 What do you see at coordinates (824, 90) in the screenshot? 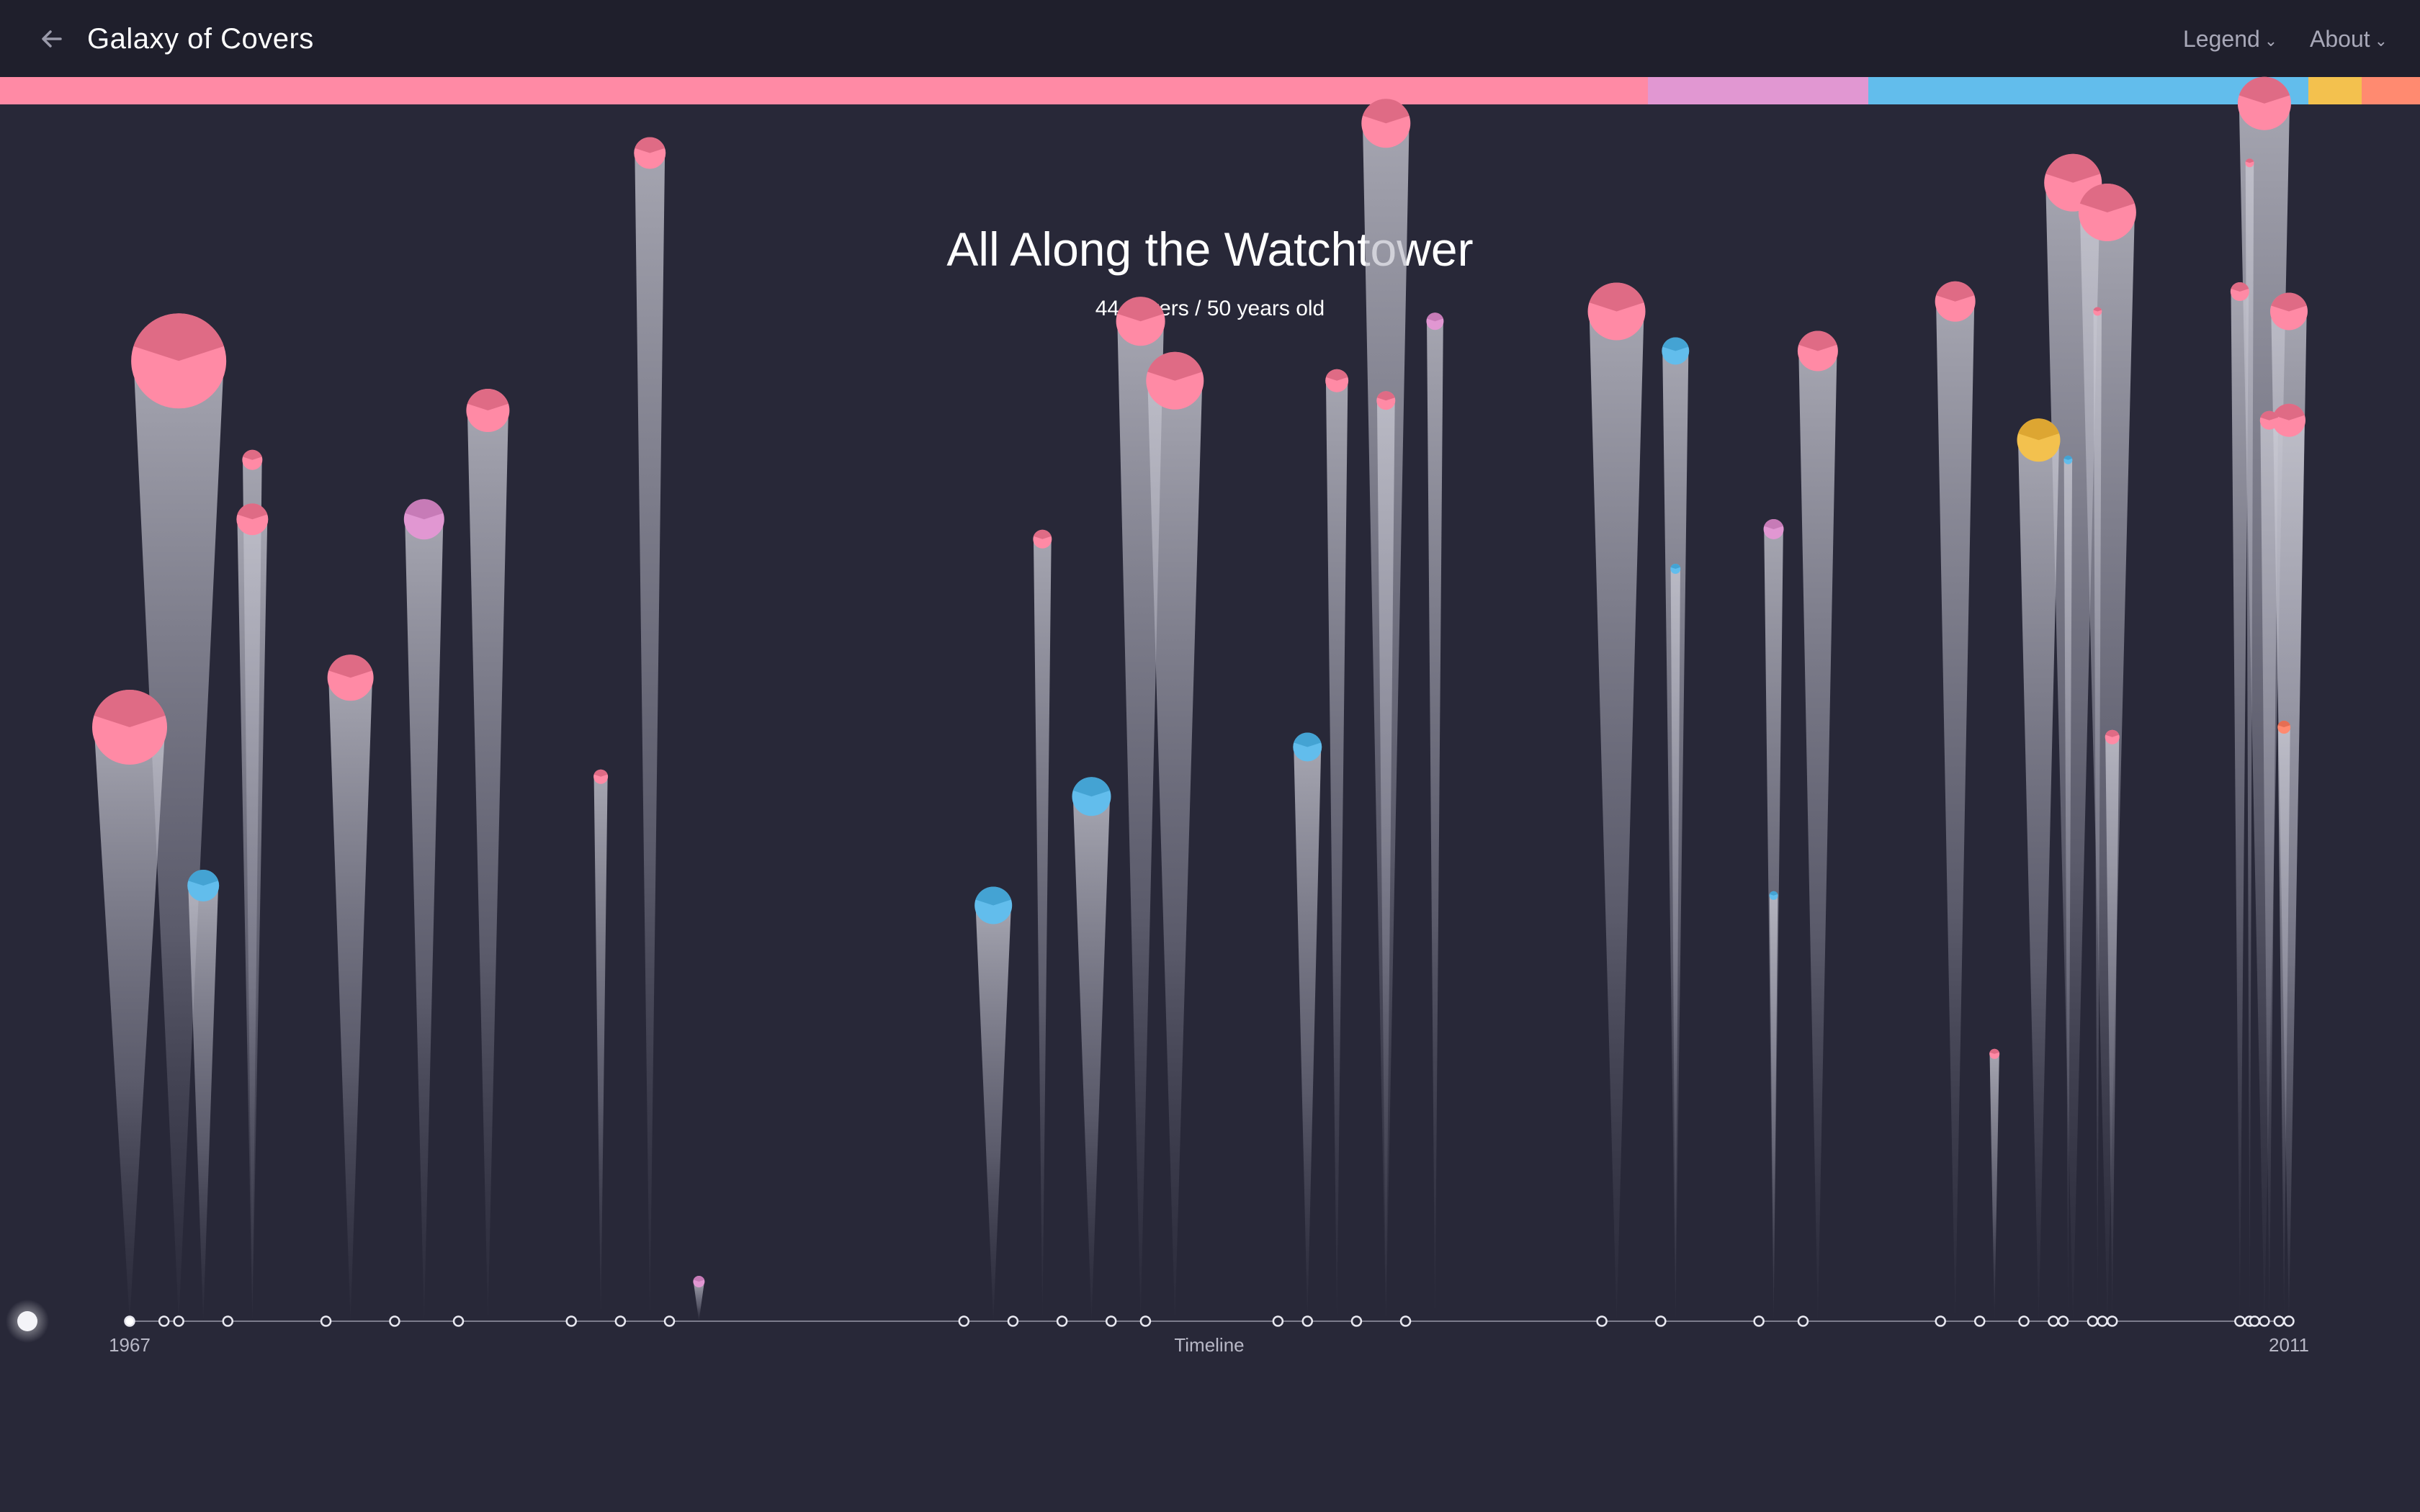
I see `genre-segment-pink` at bounding box center [824, 90].